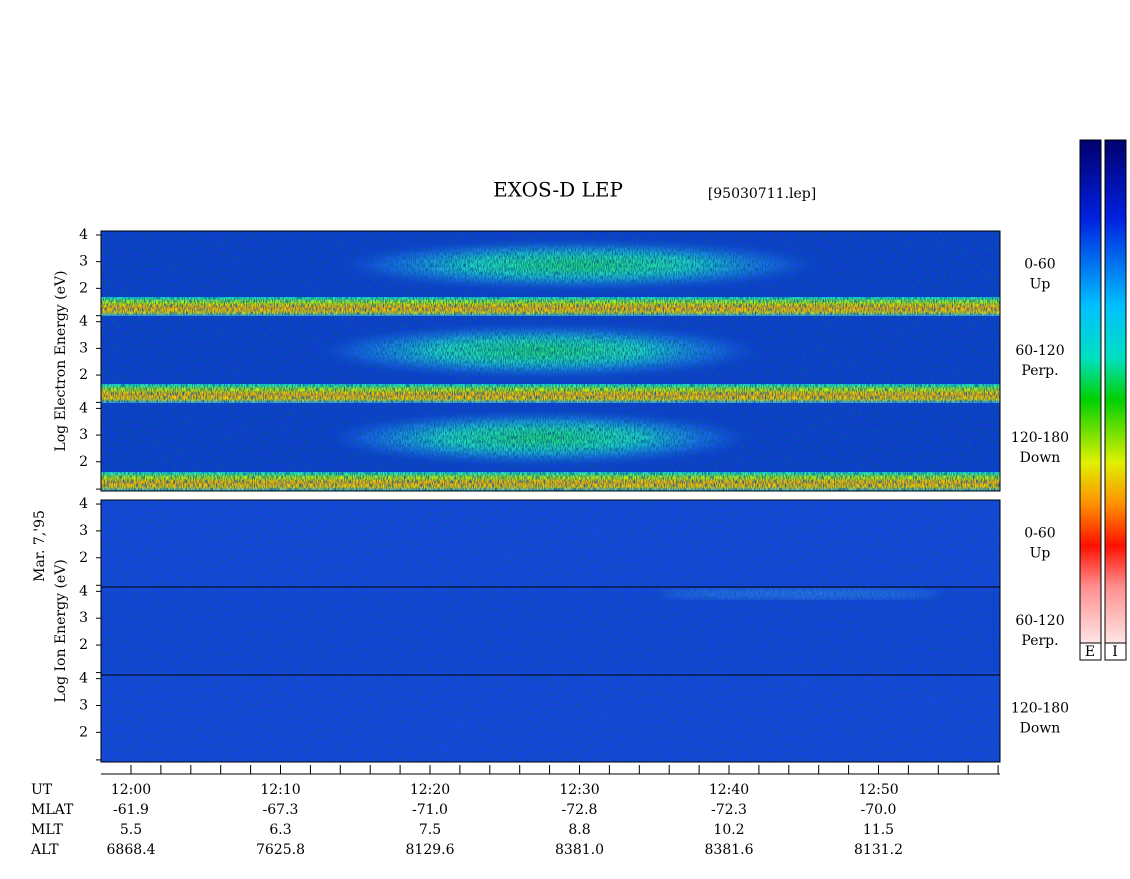 The width and height of the screenshot is (1130, 879). What do you see at coordinates (131, 790) in the screenshot?
I see `axis-value: 12:00` at bounding box center [131, 790].